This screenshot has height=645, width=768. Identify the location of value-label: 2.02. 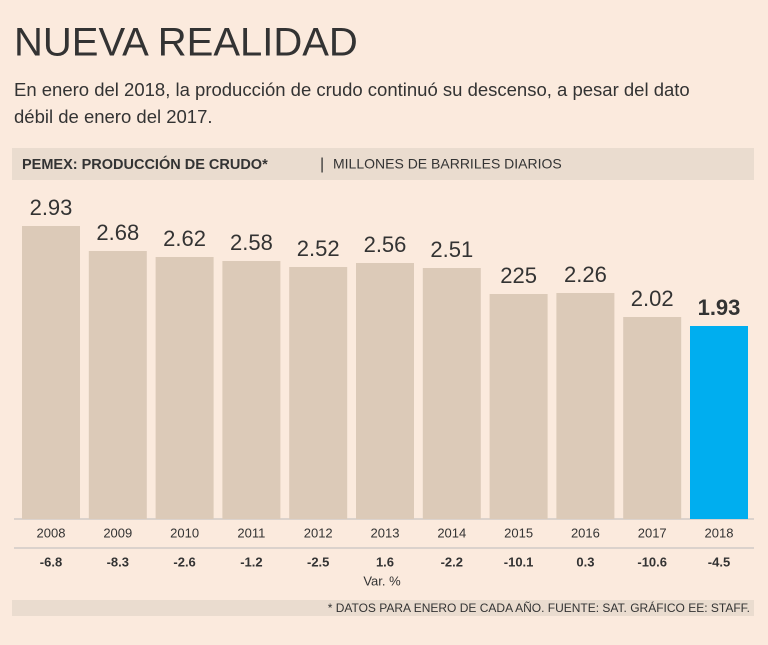
(652, 298).